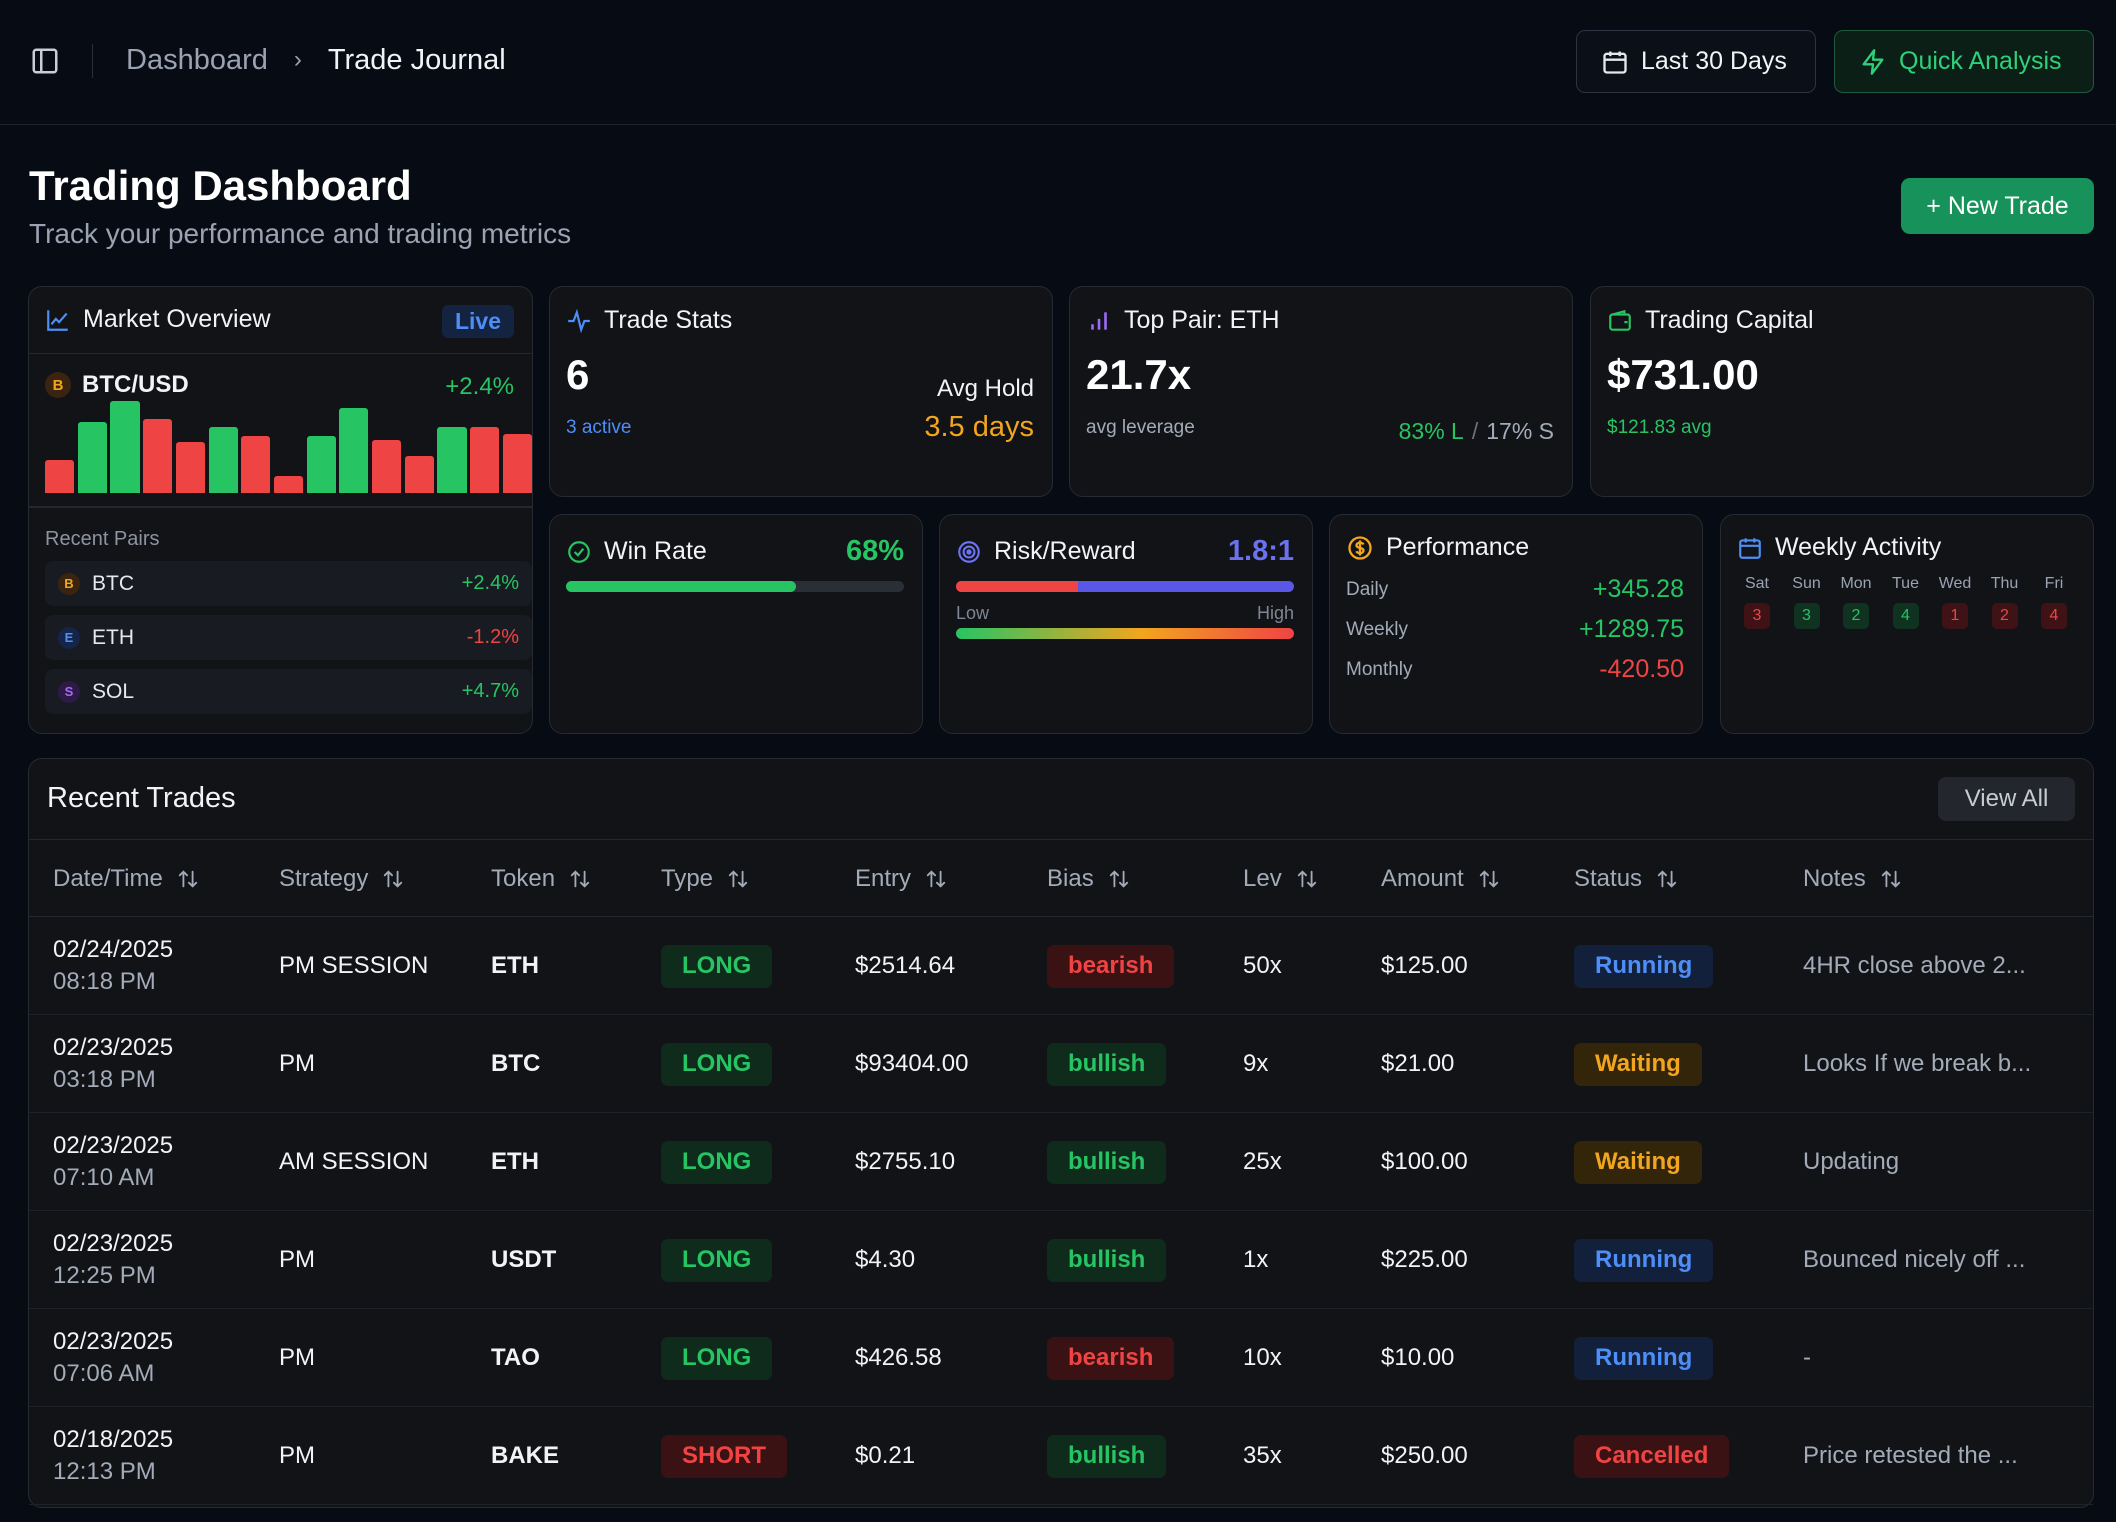  I want to click on btc-usd-pair: B BTC/USD, so click(117, 385).